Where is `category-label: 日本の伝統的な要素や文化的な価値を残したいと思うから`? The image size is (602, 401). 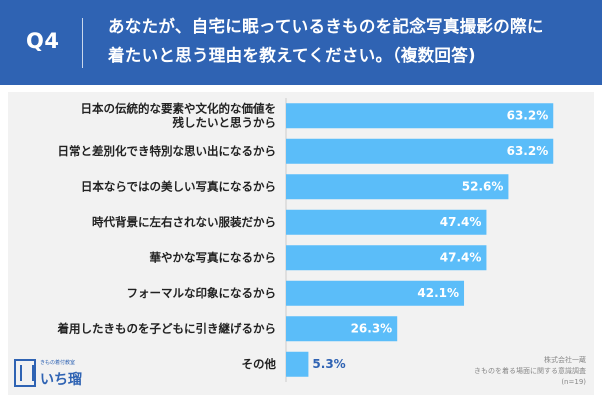
category-label: 日本の伝統的な要素や文化的な価値を残したいと思うから is located at coordinates (179, 115).